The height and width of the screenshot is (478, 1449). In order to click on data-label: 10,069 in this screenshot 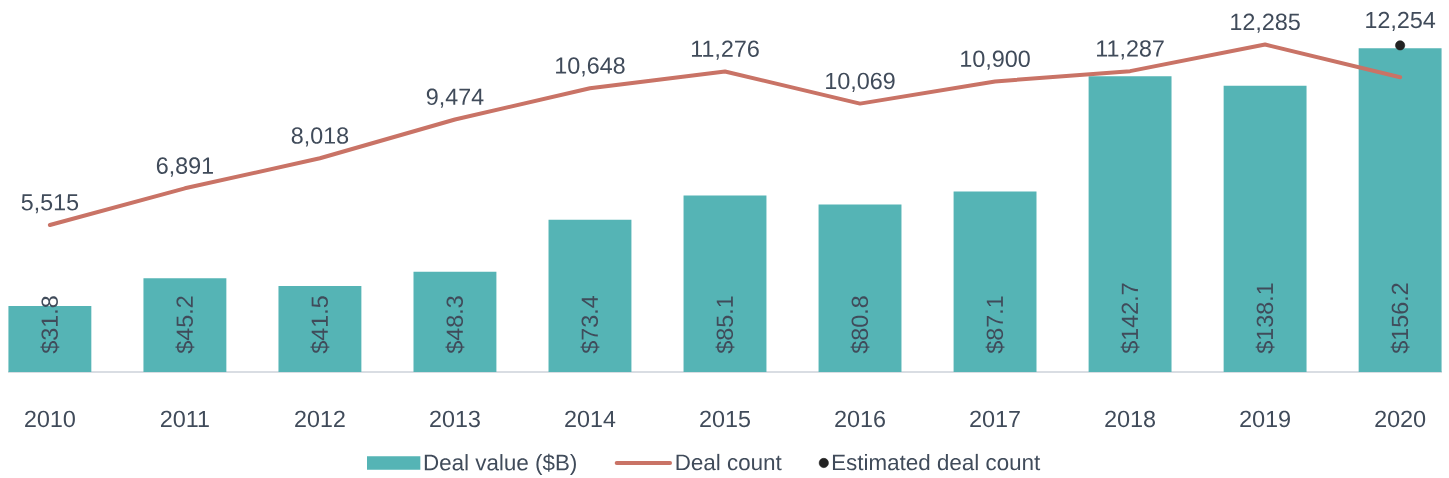, I will do `click(860, 82)`.